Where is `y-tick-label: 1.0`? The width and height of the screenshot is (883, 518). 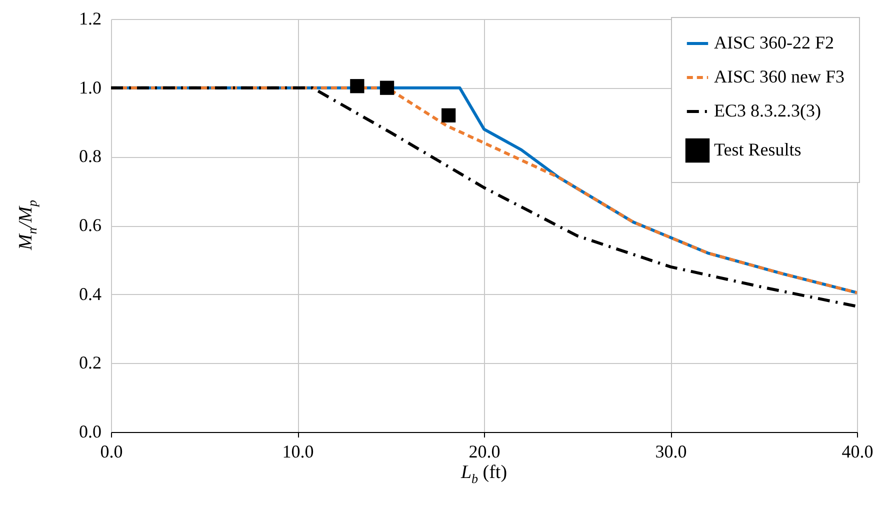 y-tick-label: 1.0 is located at coordinates (90, 87).